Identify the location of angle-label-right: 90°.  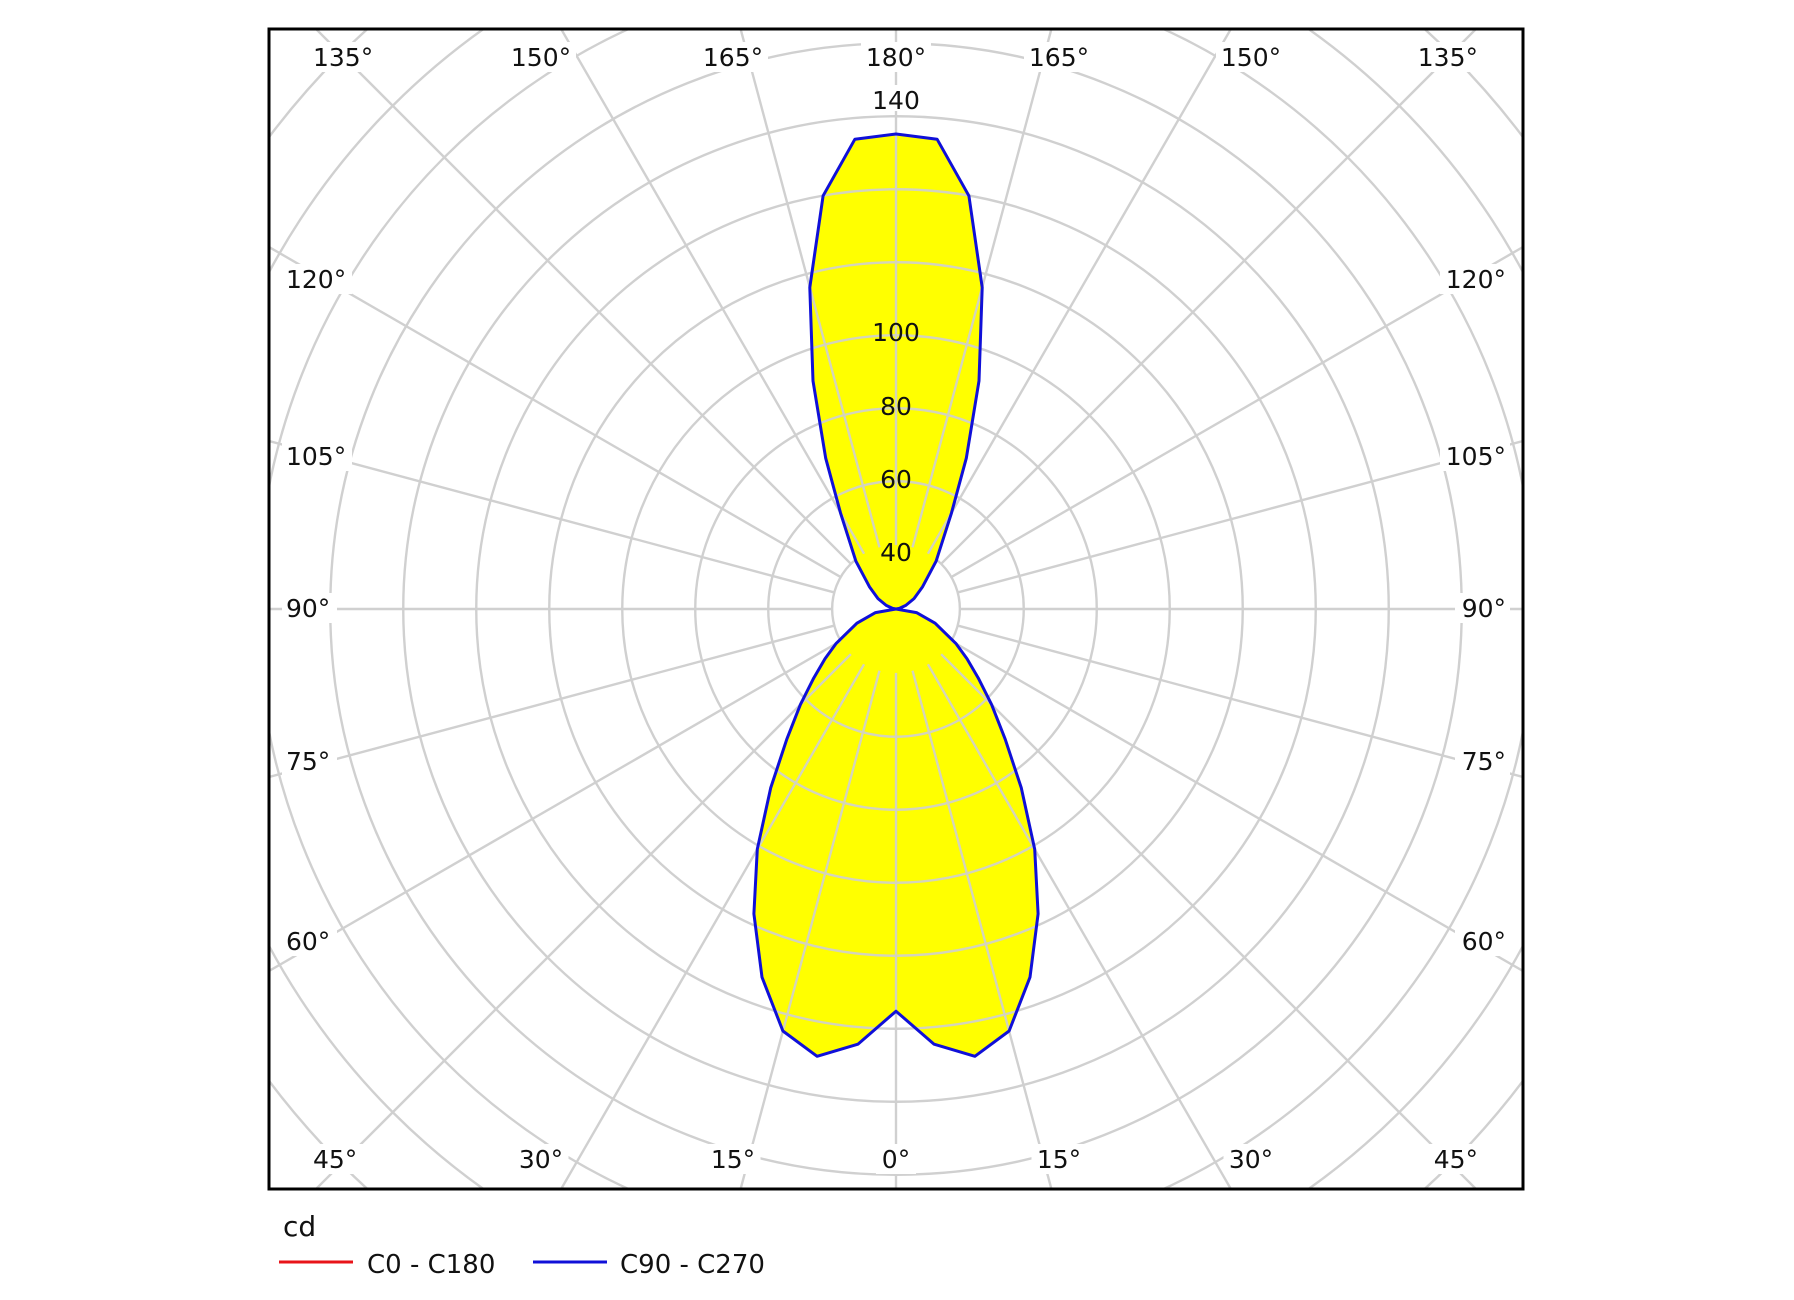
(1484, 608).